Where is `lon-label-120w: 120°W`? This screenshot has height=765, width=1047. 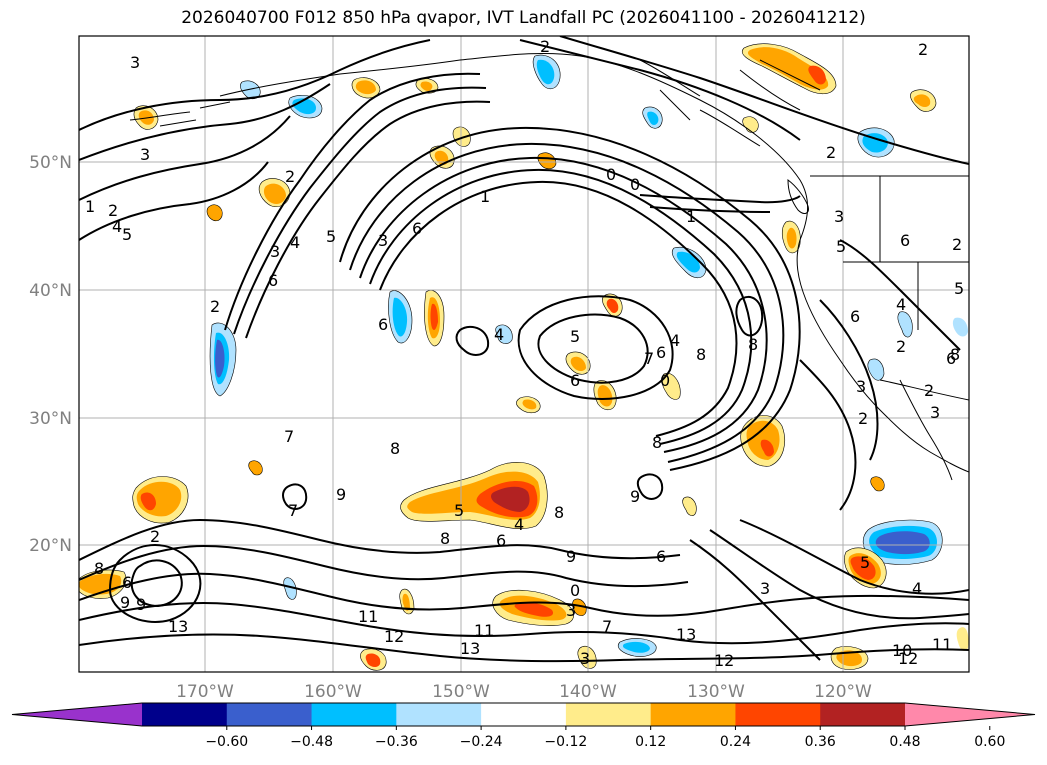 lon-label-120w: 120°W is located at coordinates (843, 692).